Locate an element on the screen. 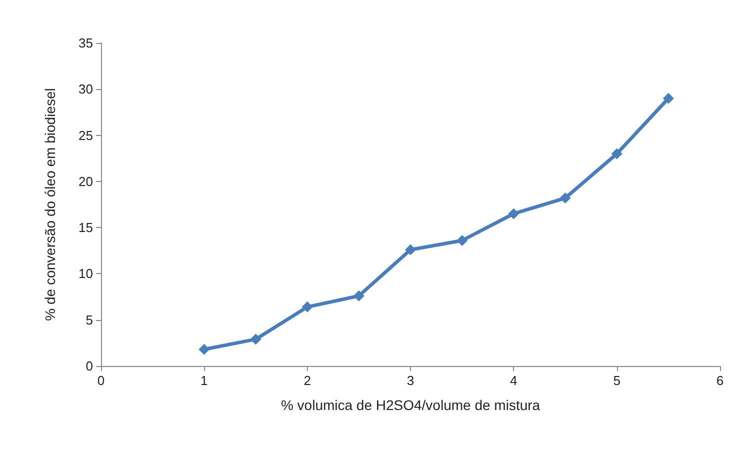 This screenshot has width=746, height=455. y-tick-label: 15 is located at coordinates (85, 228).